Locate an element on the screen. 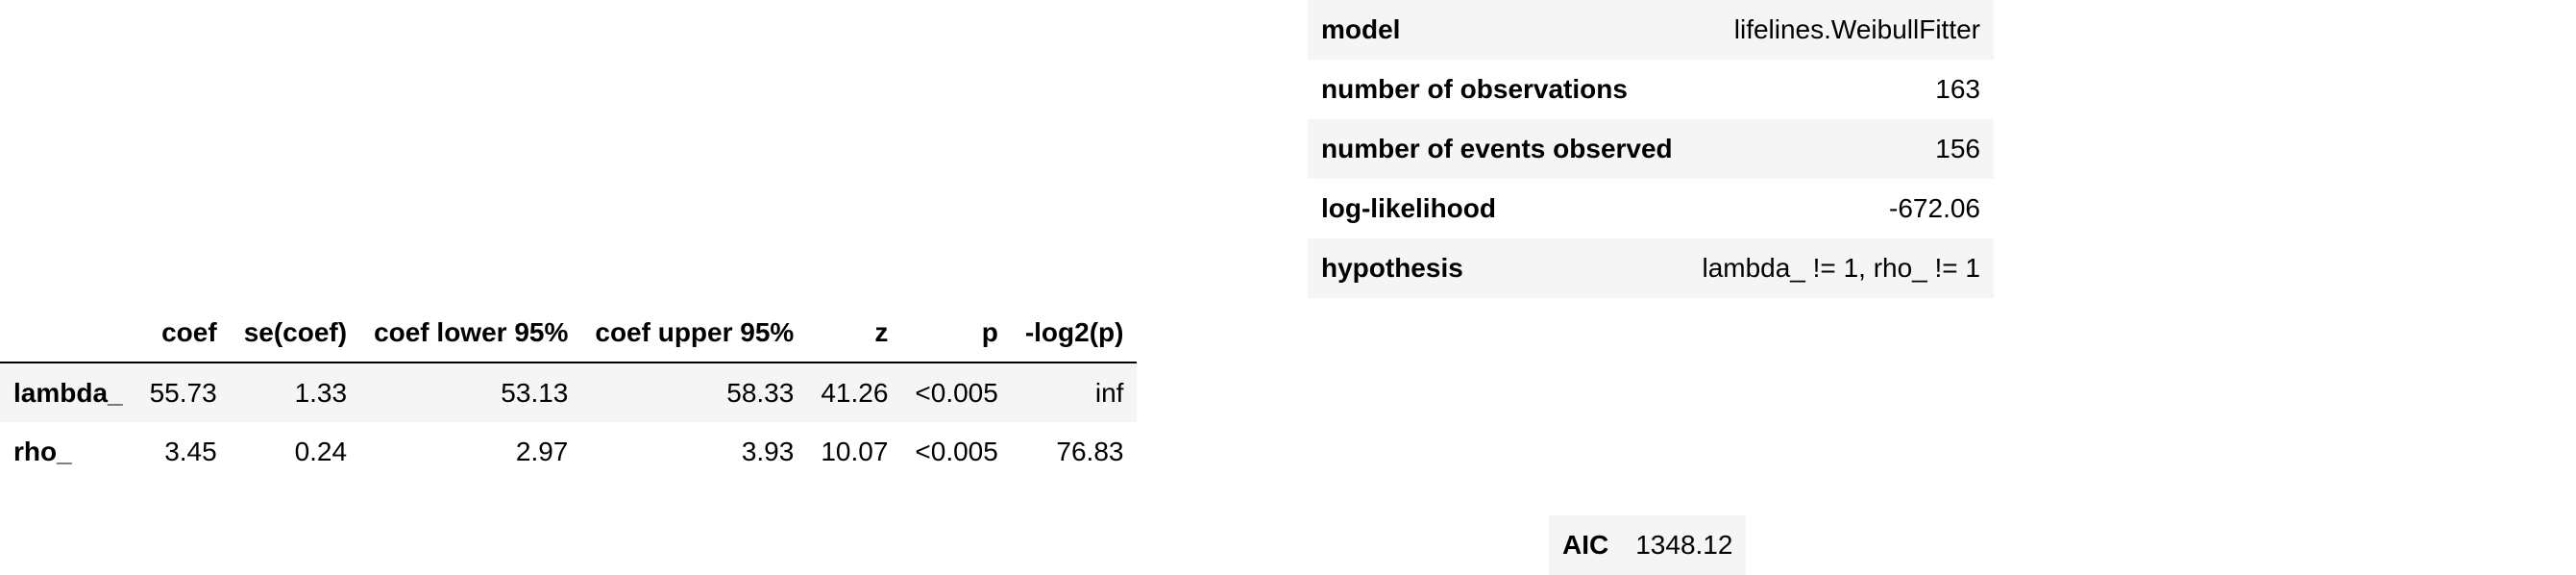 Image resolution: width=2576 pixels, height=575 pixels. table-cell: 10.07 is located at coordinates (855, 451).